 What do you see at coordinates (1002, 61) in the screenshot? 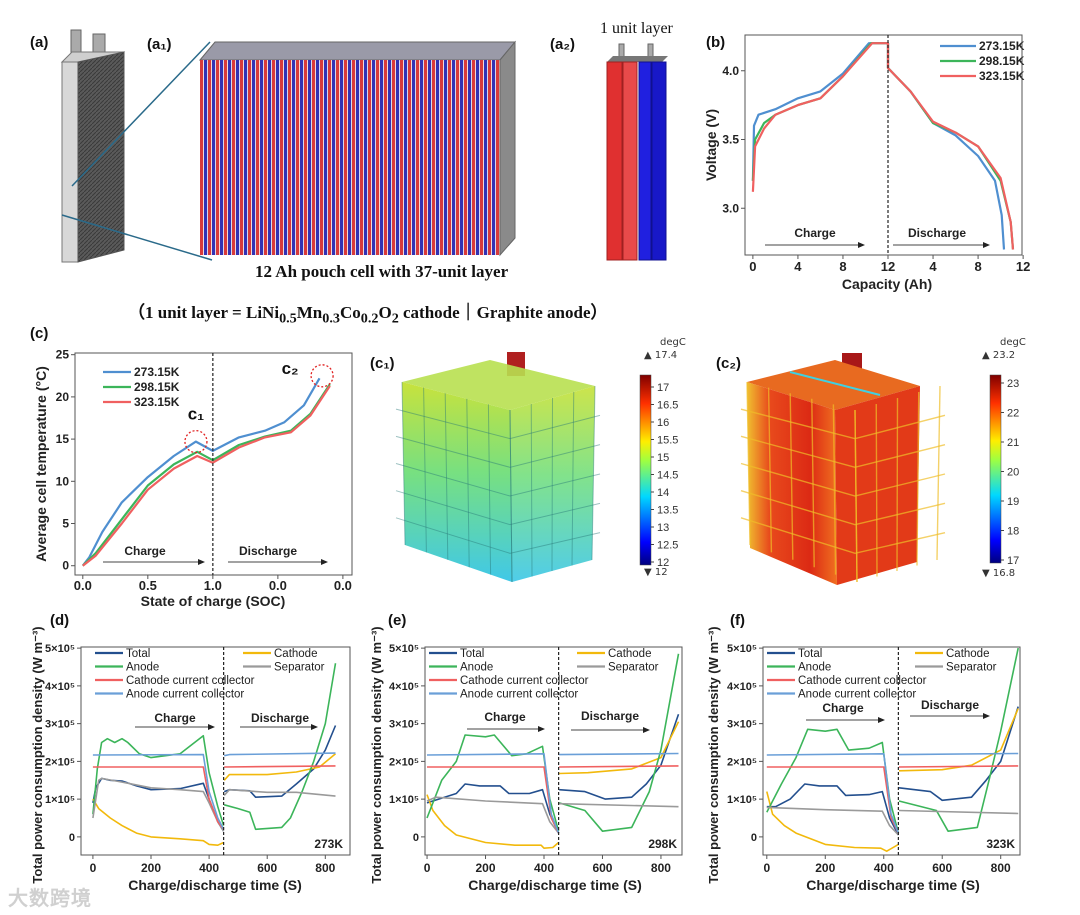
I see `legend-label: 298.15K` at bounding box center [1002, 61].